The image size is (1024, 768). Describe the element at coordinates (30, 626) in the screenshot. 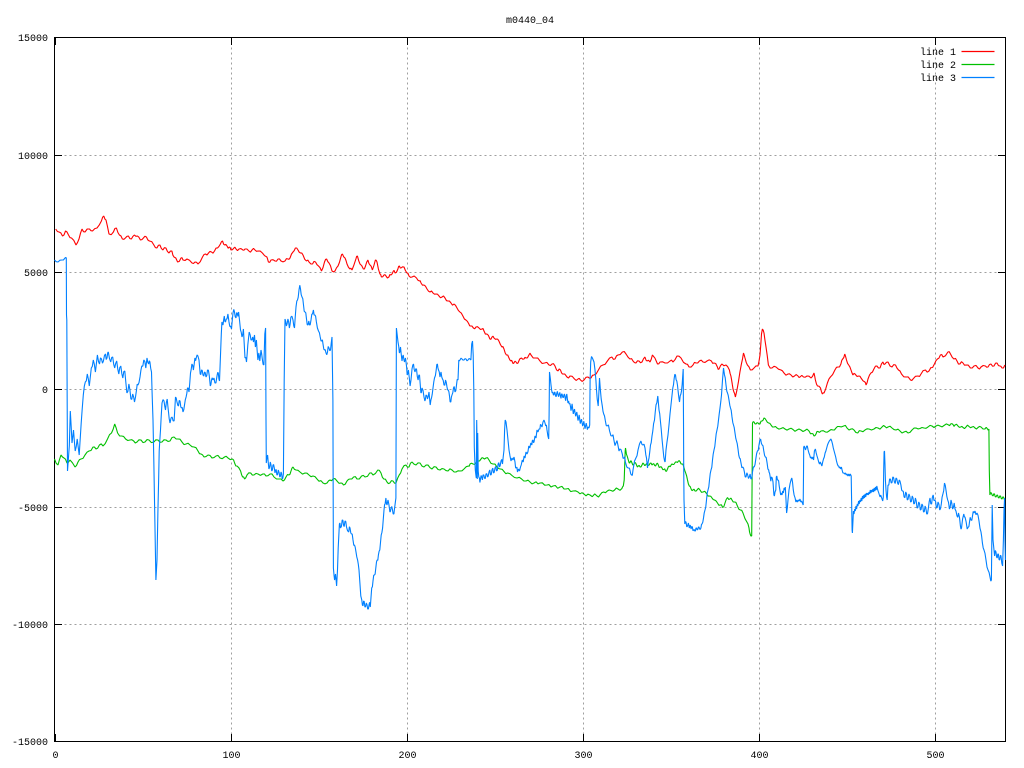

I see `svg-text: -10000` at that location.